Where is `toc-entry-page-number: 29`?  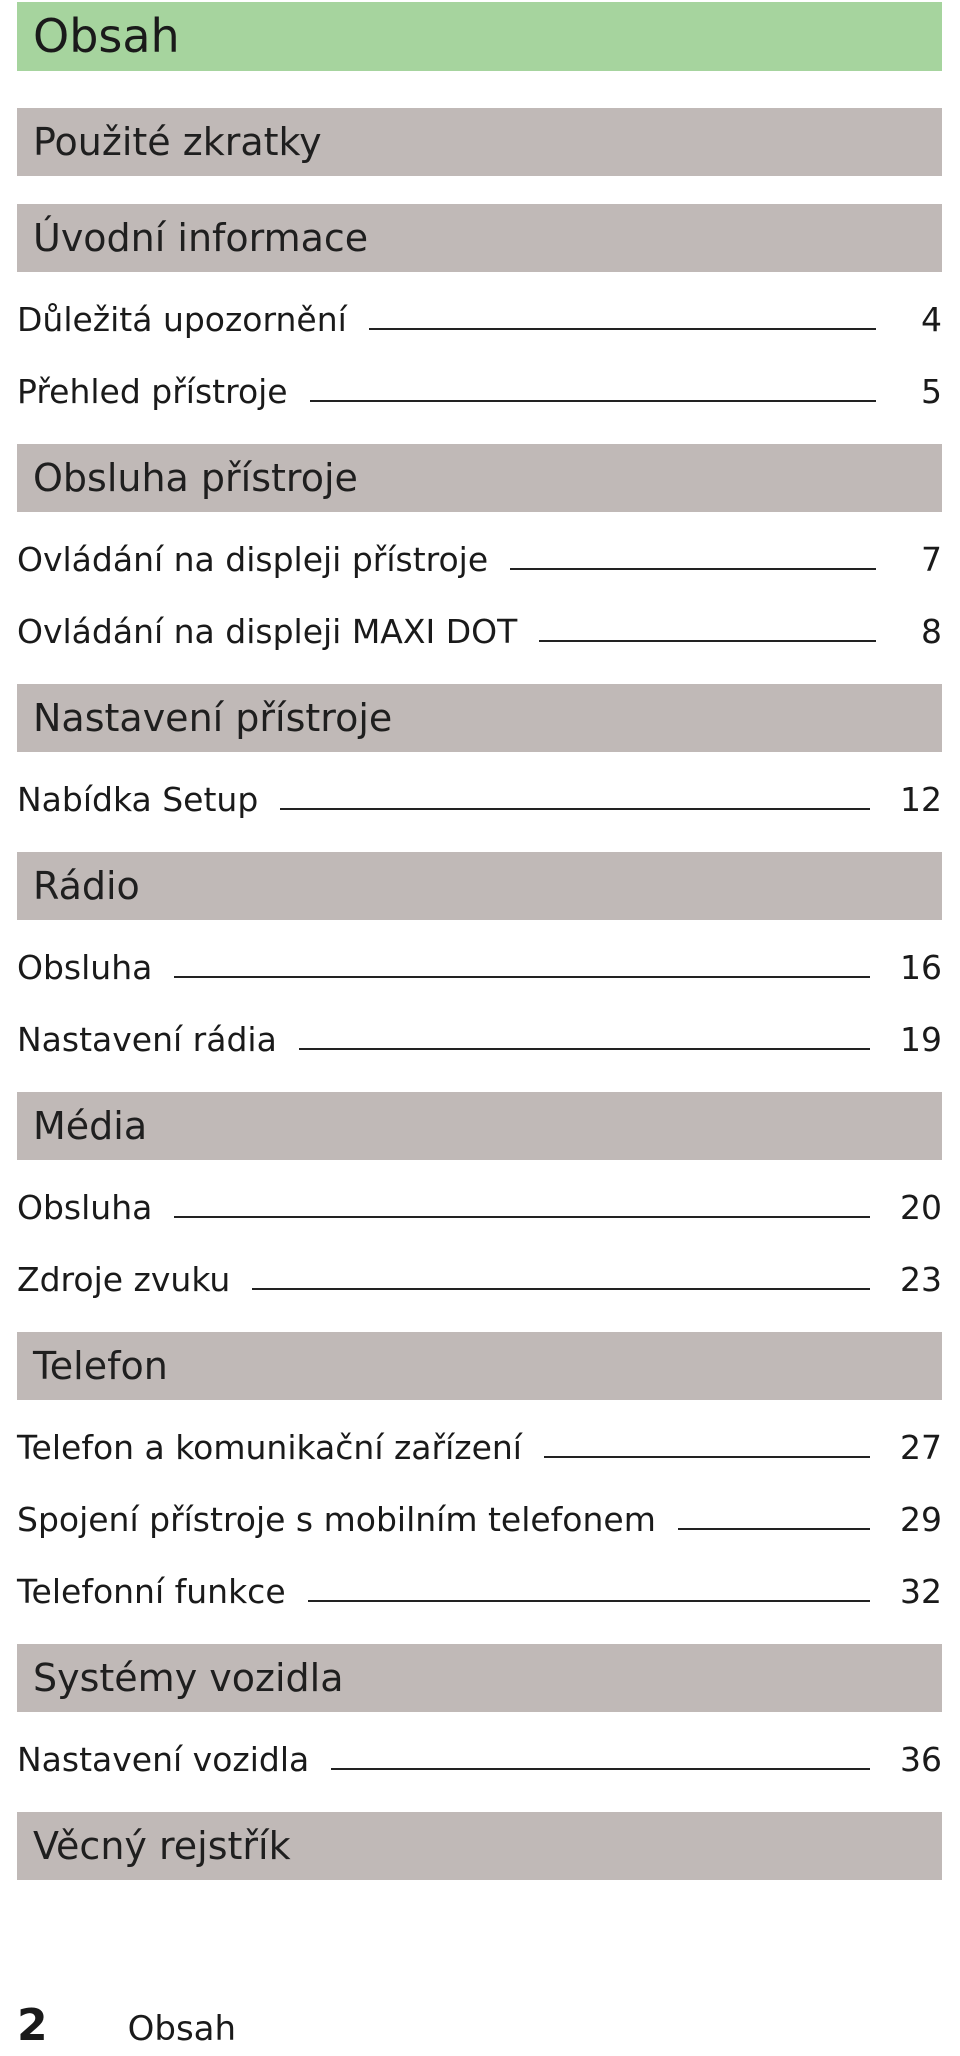 toc-entry-page-number: 29 is located at coordinates (921, 1519).